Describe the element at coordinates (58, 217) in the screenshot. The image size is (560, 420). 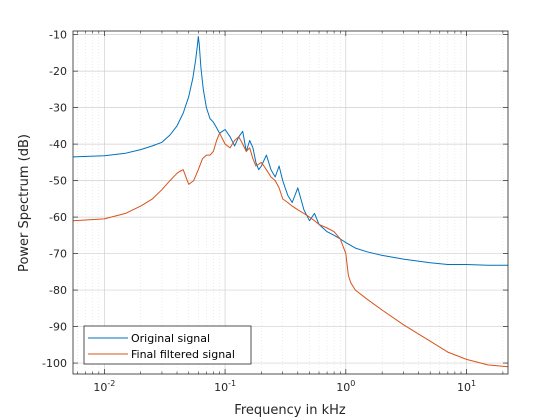
I see `y-tick-label: -60` at that location.